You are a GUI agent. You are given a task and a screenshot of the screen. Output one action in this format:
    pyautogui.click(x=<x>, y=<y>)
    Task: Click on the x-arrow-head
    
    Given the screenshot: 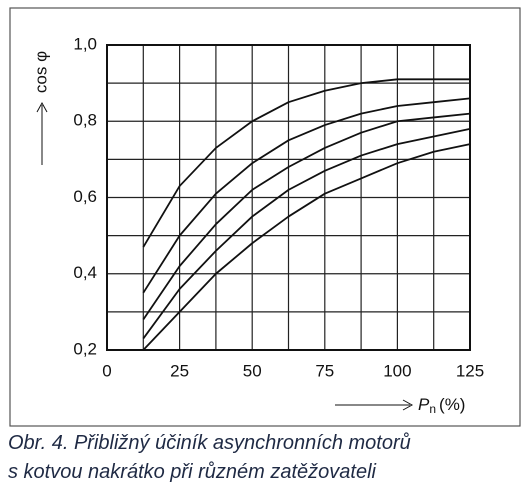 What is the action you would take?
    pyautogui.click(x=408, y=405)
    